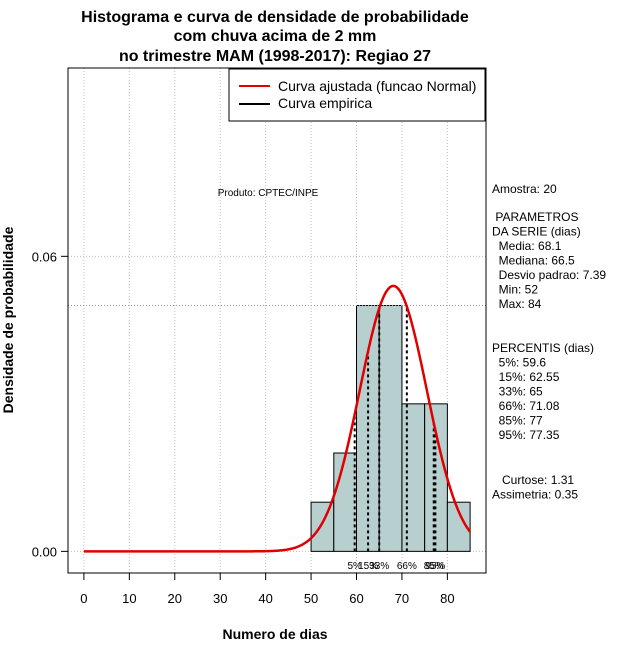 The width and height of the screenshot is (640, 660). Describe the element at coordinates (267, 589) in the screenshot. I see `x-axis: 0 10 20 30 40 50 60 70 80` at that location.